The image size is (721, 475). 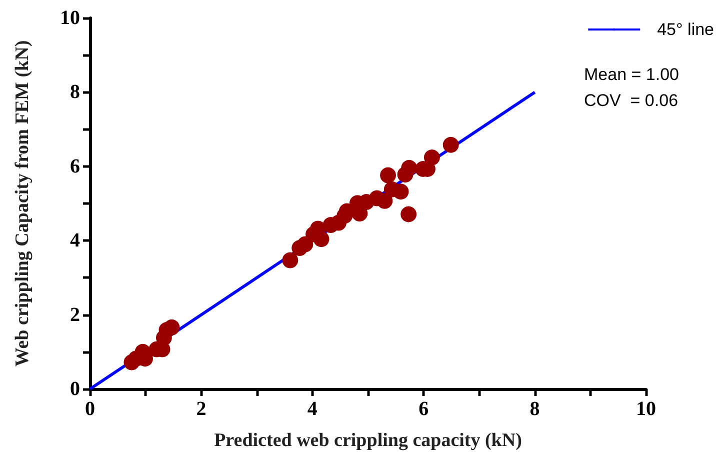 I want to click on y-tick-label: 10, so click(x=70, y=18).